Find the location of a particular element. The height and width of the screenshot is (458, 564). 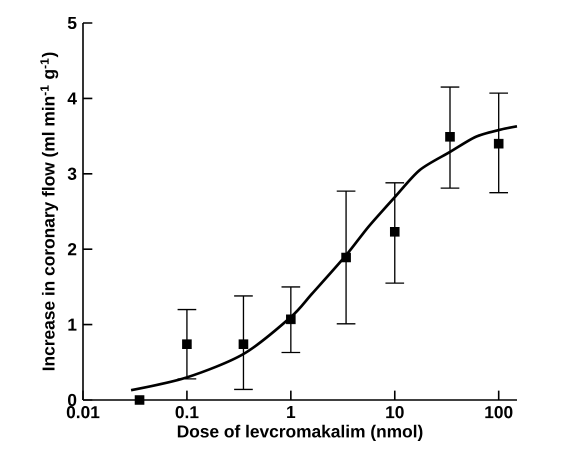

x-tick-label: 100 is located at coordinates (498, 412).